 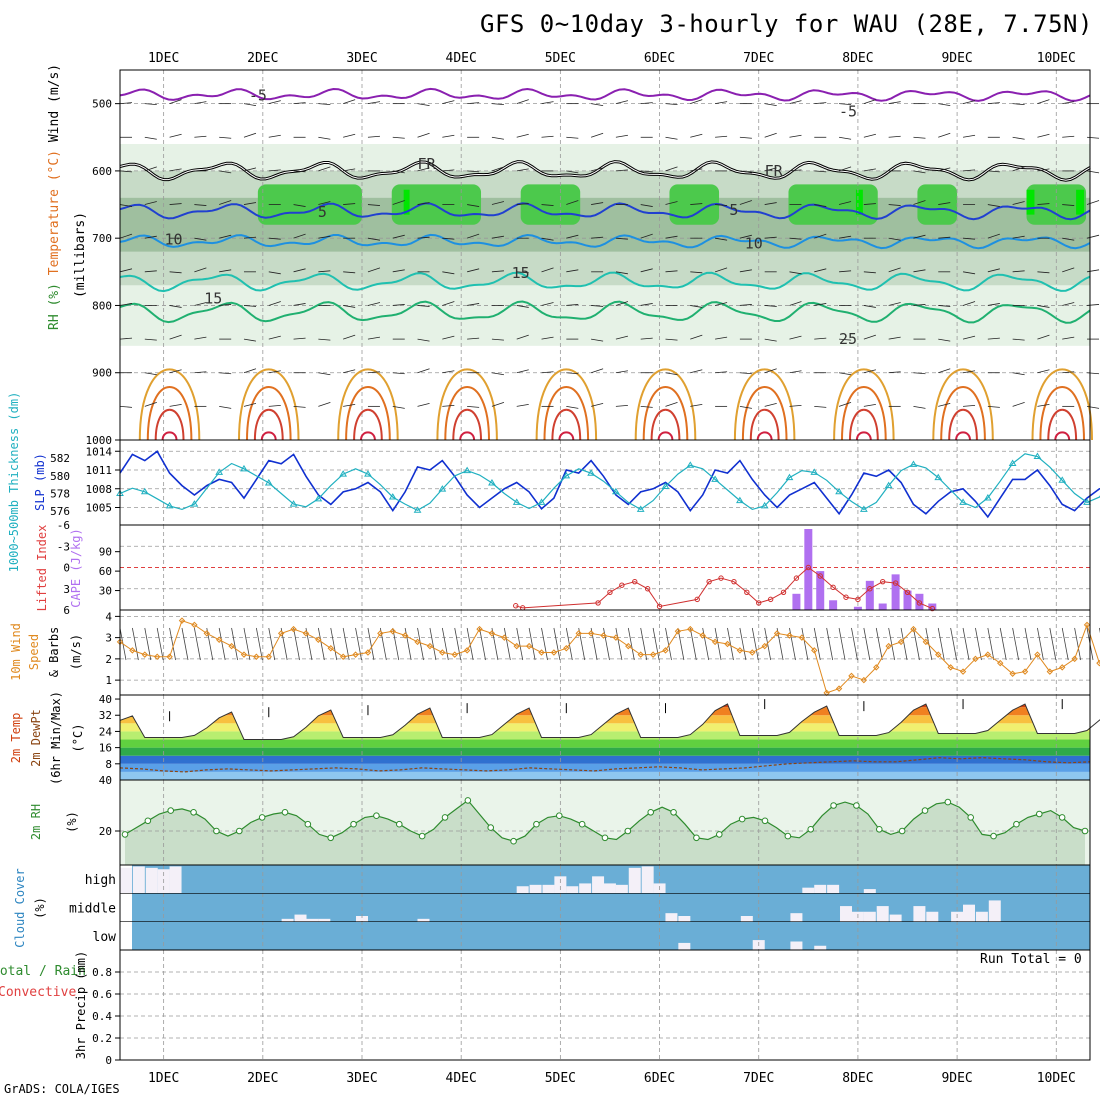 What do you see at coordinates (54, 208) in the screenshot?
I see `ylabel-part: Temperature (°C)` at bounding box center [54, 208].